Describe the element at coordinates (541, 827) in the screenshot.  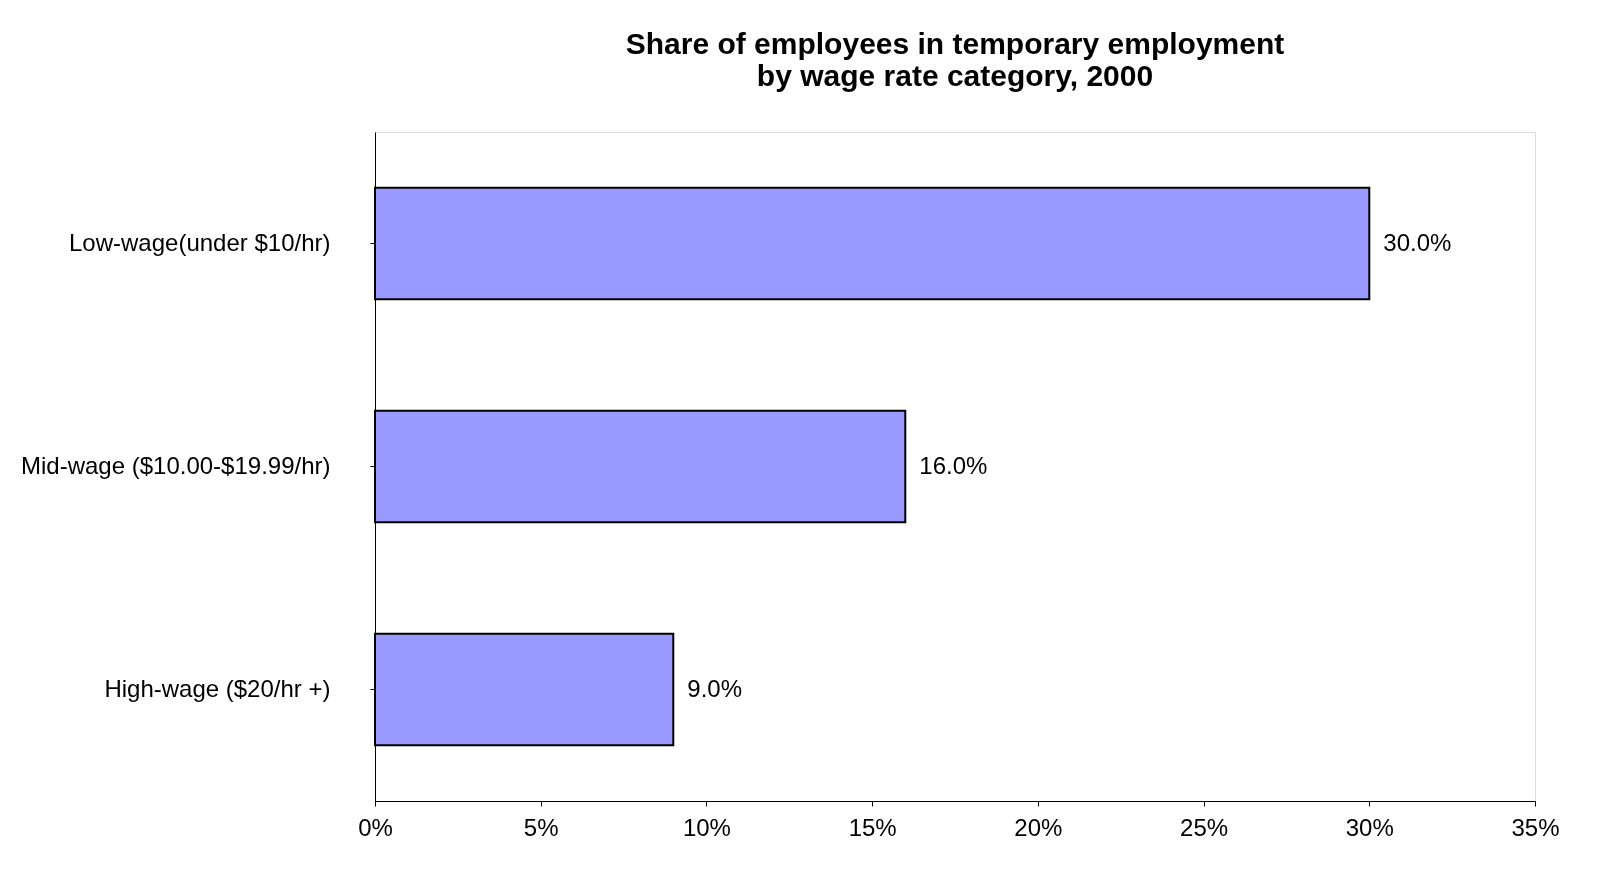
I see `x-tick-label: 5%` at that location.